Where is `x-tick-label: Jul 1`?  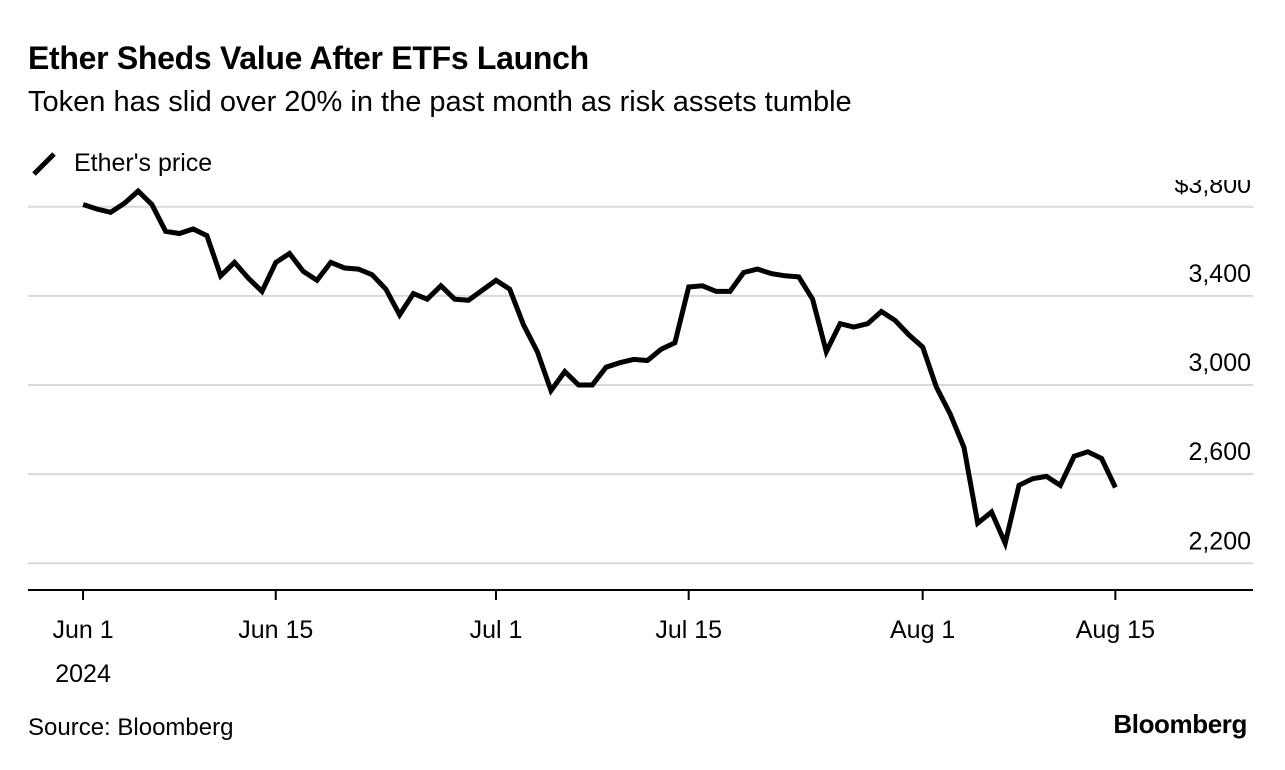 x-tick-label: Jul 1 is located at coordinates (496, 630).